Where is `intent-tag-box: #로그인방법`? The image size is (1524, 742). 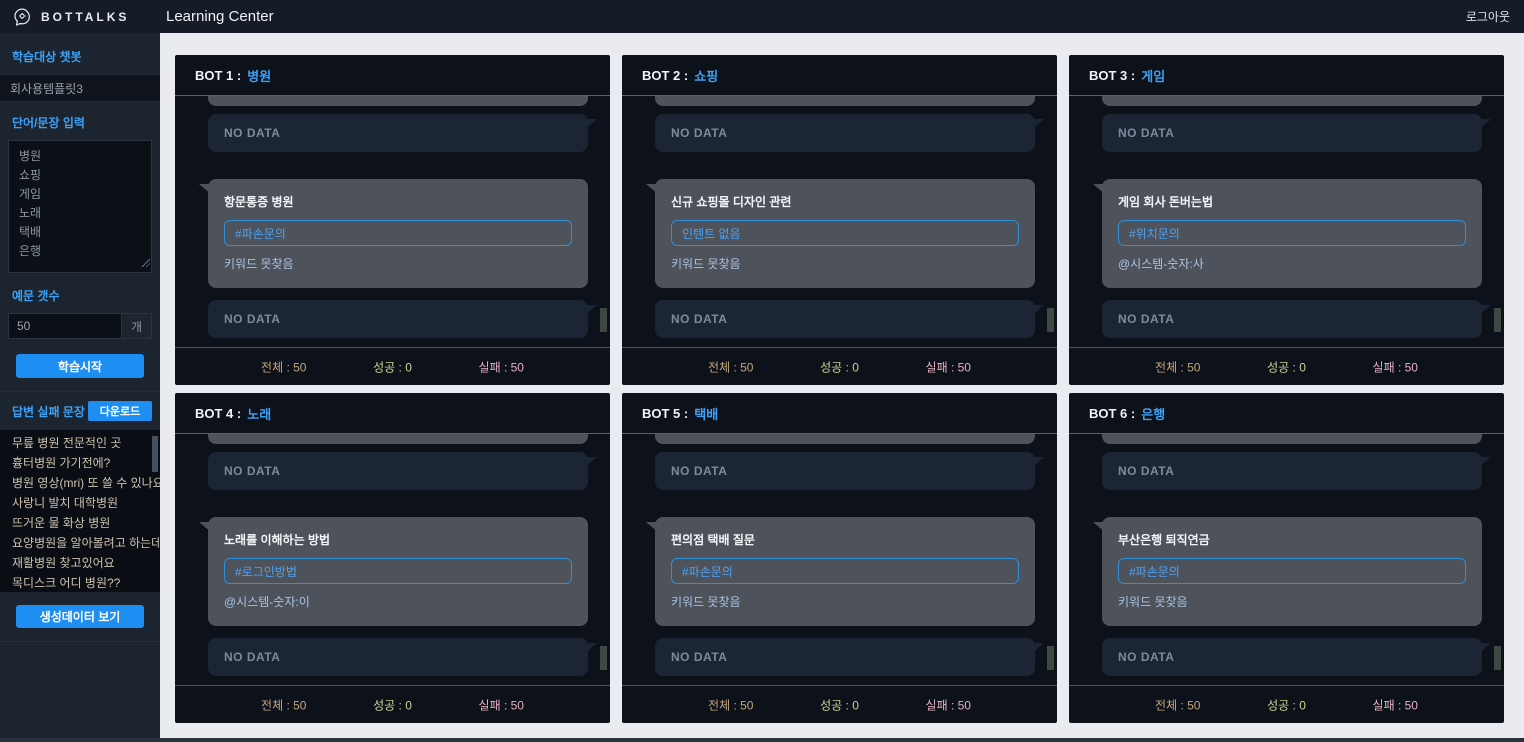 intent-tag-box: #로그인방법 is located at coordinates (398, 571).